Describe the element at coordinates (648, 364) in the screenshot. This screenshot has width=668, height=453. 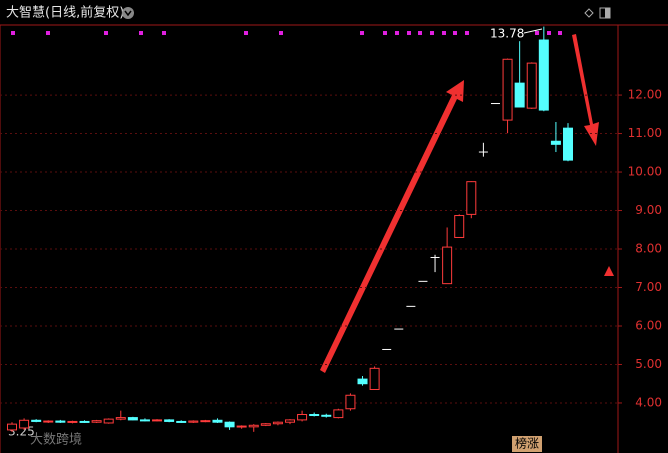
I see `y-tick-label: 5.00` at that location.